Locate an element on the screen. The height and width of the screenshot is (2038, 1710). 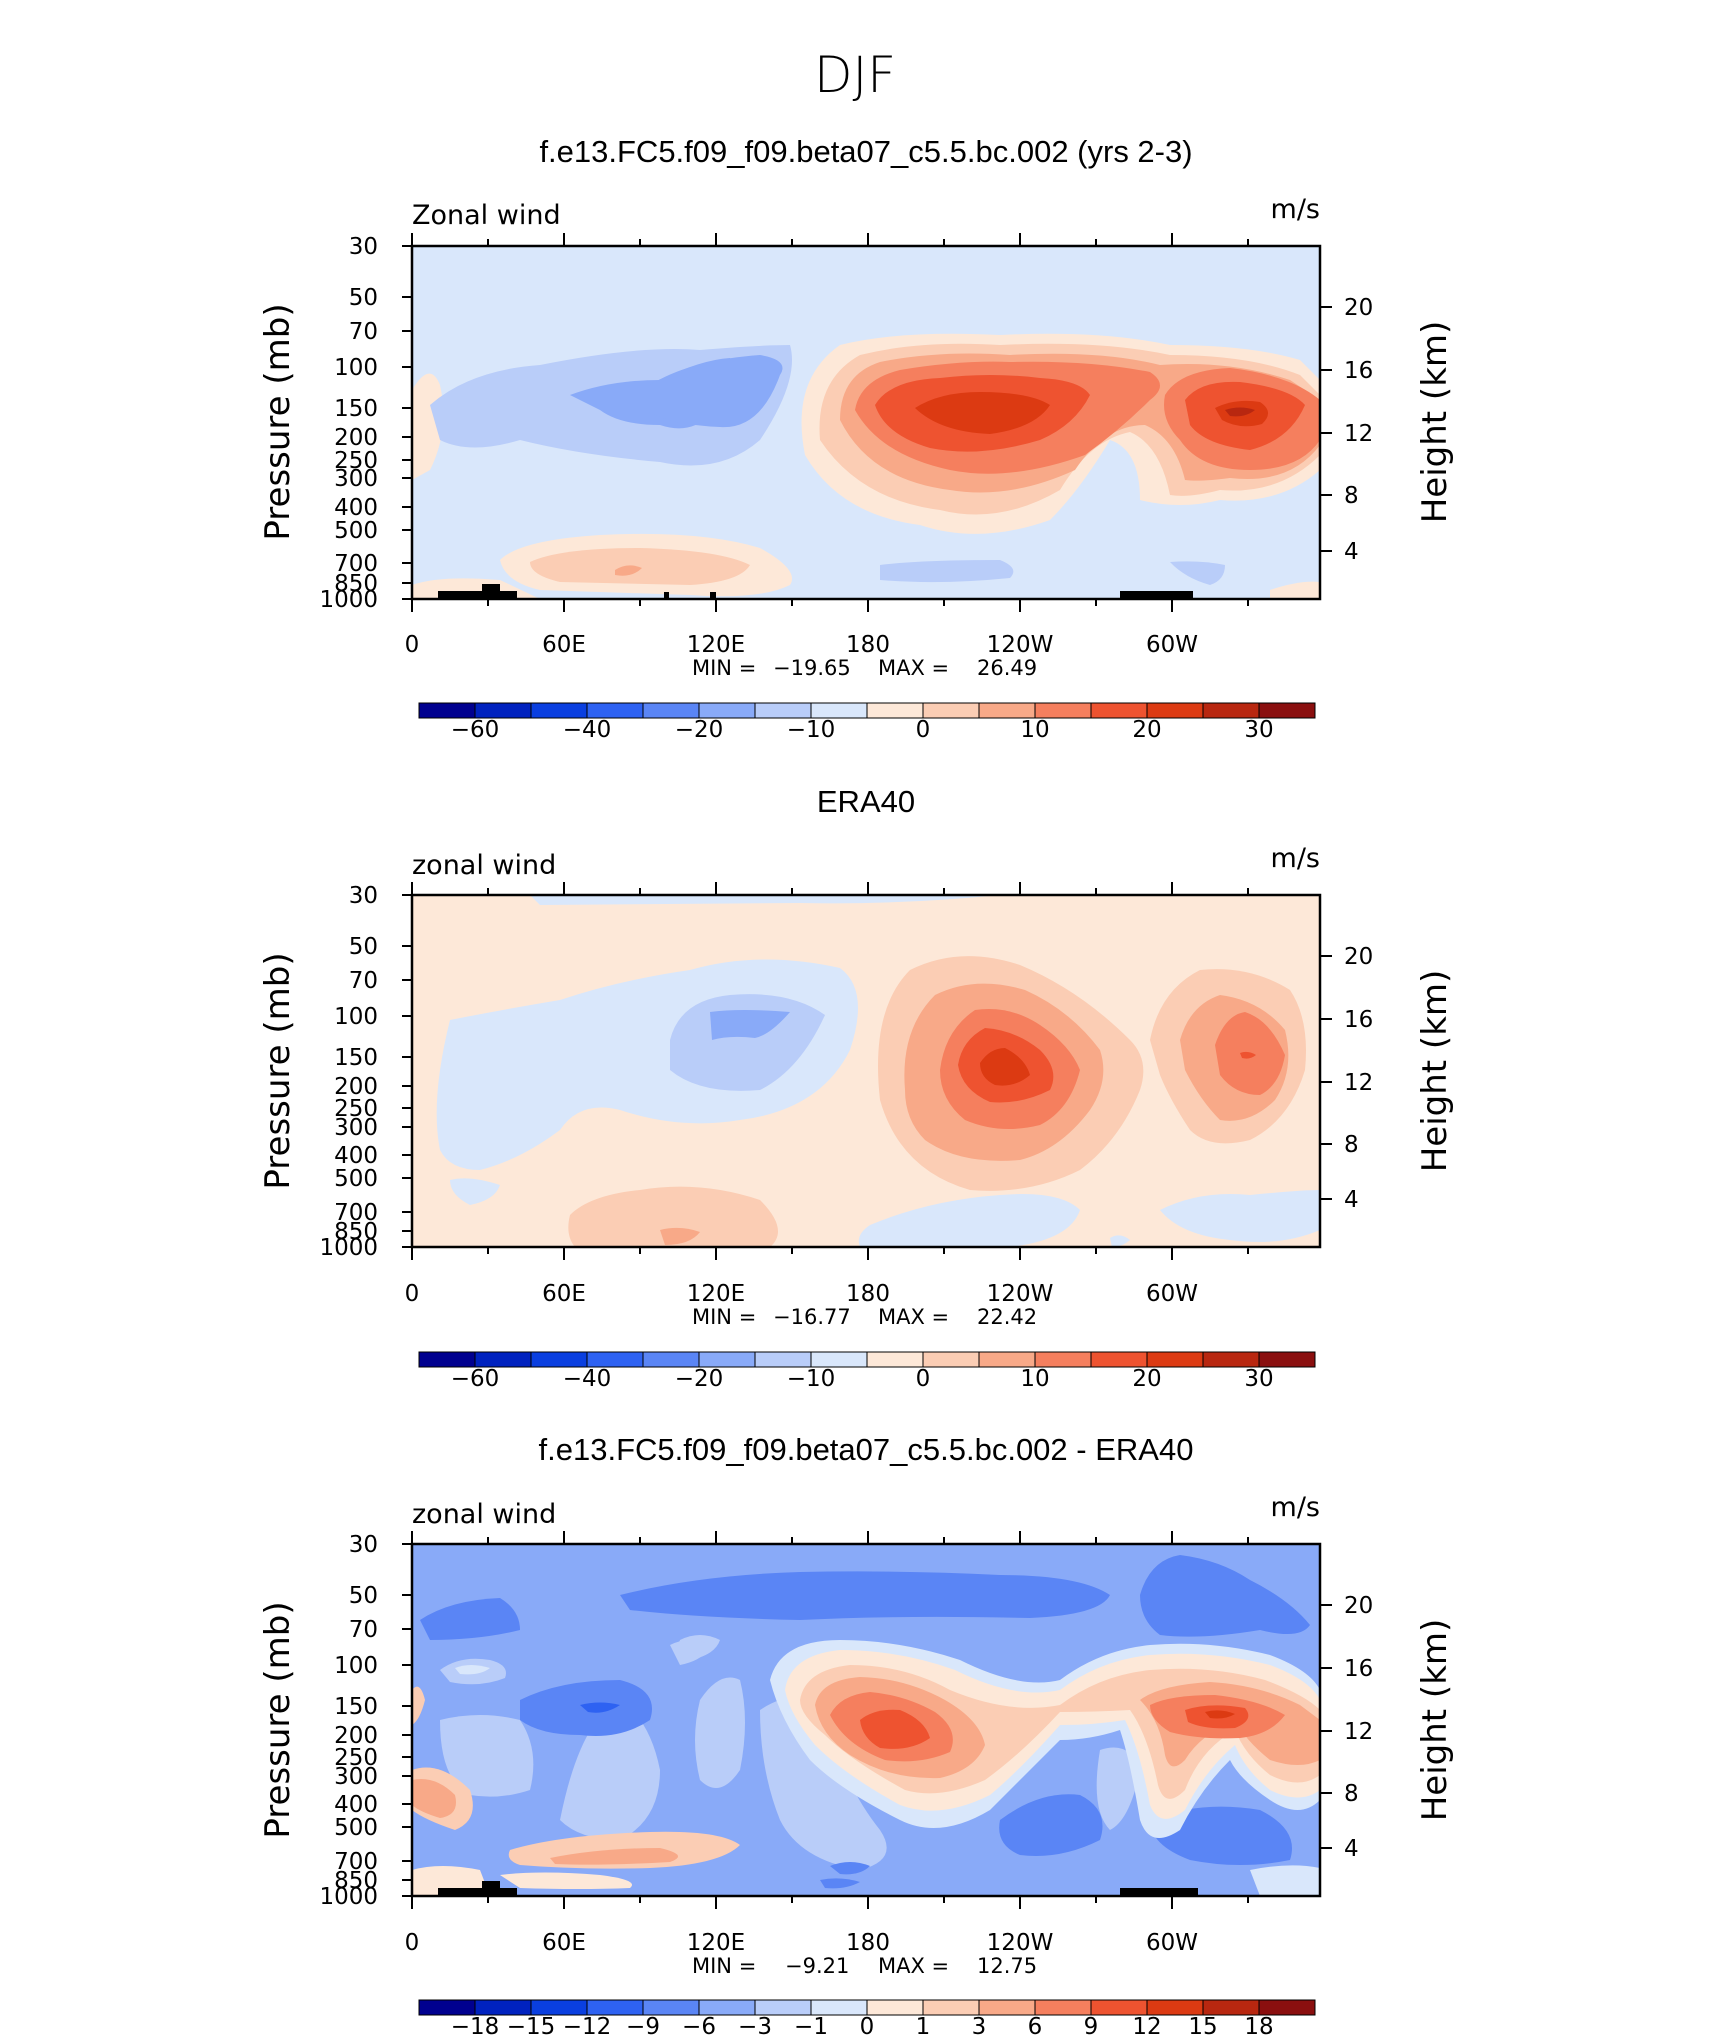
panel-1-ytick-6: 250 is located at coordinates (356, 461).